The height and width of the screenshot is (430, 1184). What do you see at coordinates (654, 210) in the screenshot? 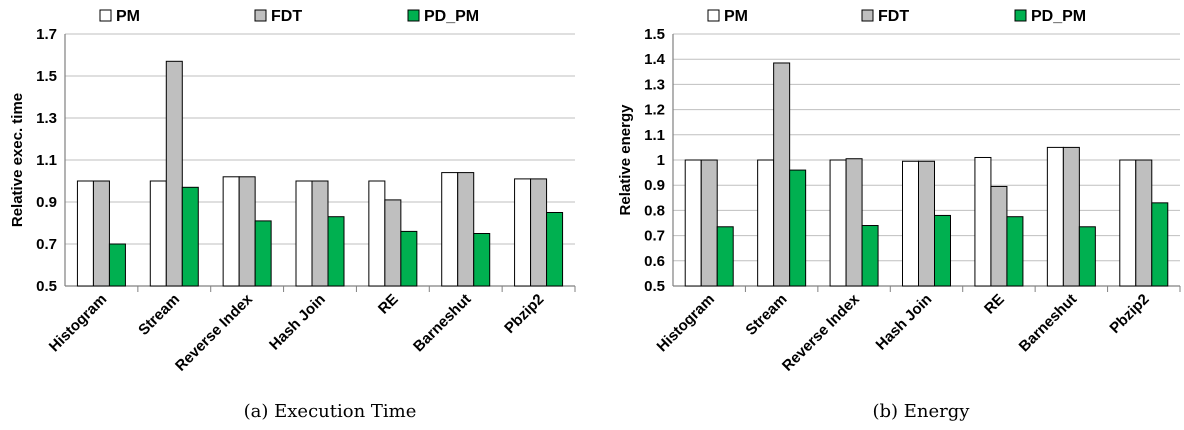
I see `y-tick-label: 0.8` at bounding box center [654, 210].